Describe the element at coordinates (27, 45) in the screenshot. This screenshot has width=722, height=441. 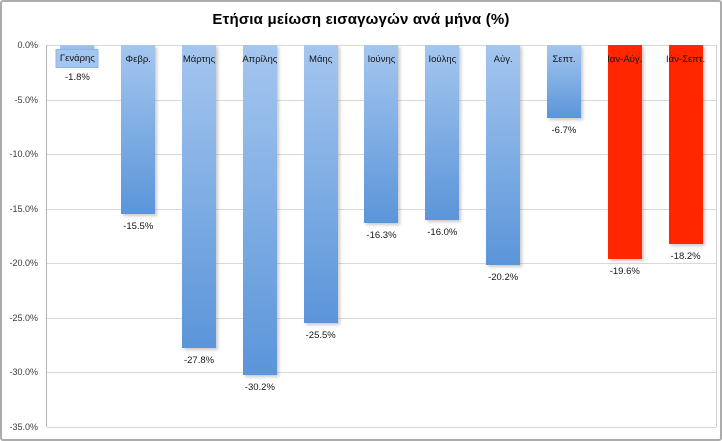
I see `y-tick-label: 0.0%` at that location.